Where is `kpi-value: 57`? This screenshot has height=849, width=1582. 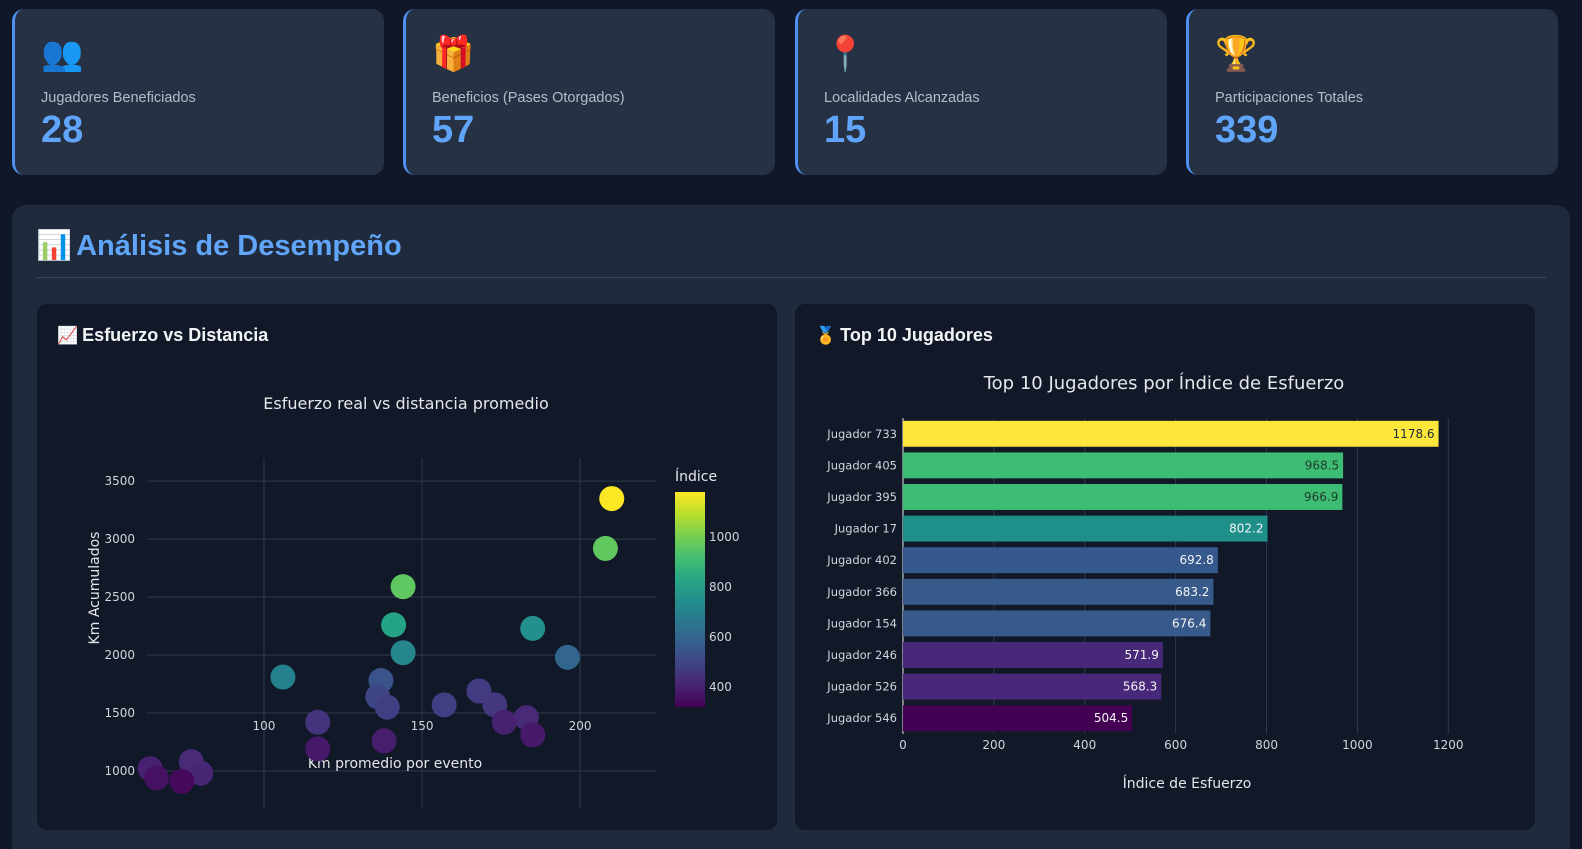 kpi-value: 57 is located at coordinates (453, 130).